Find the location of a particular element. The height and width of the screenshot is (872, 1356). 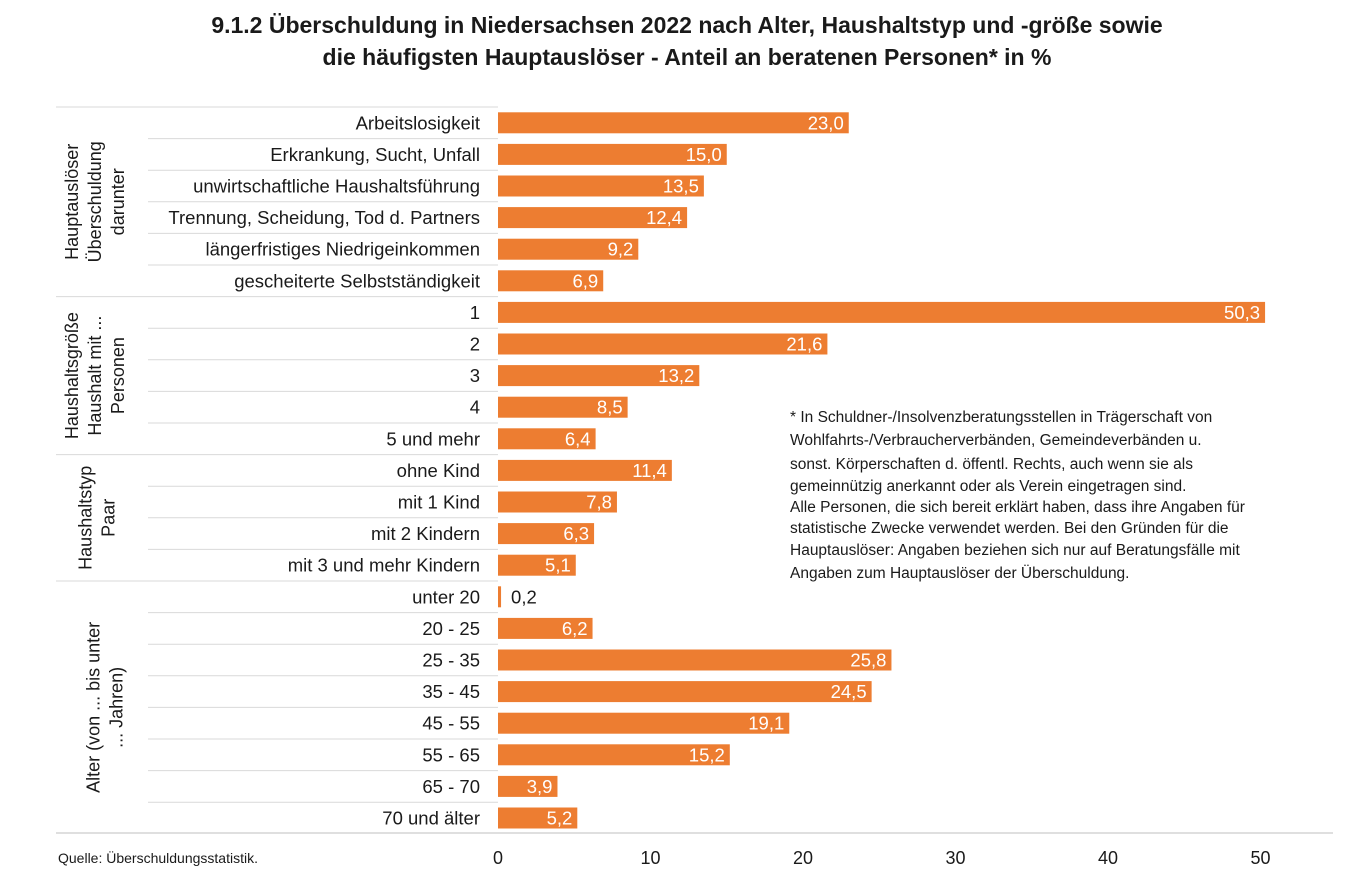

category-label: unwirtschaftliche Haushaltsführung is located at coordinates (336, 186).